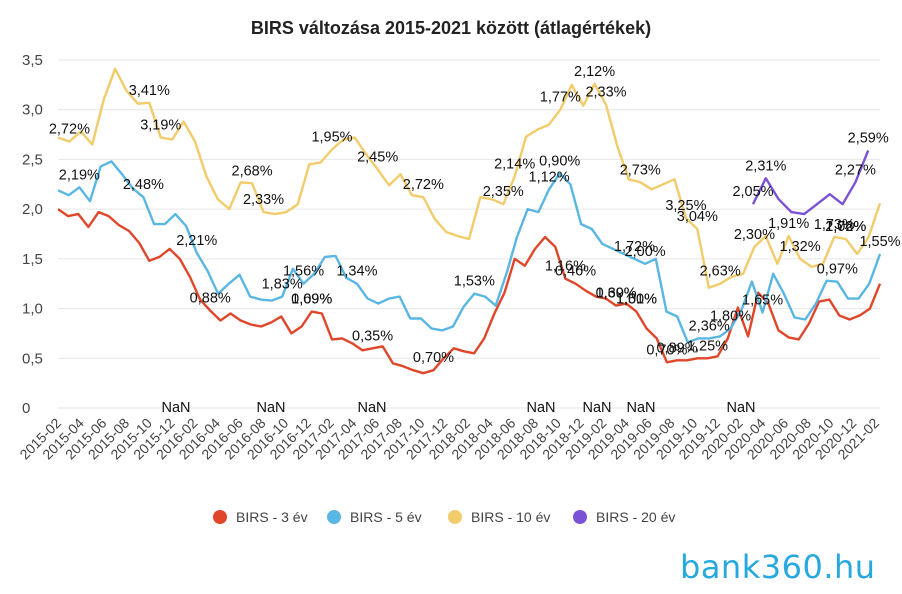  What do you see at coordinates (709, 326) in the screenshot?
I see `data-label: 2,36%` at bounding box center [709, 326].